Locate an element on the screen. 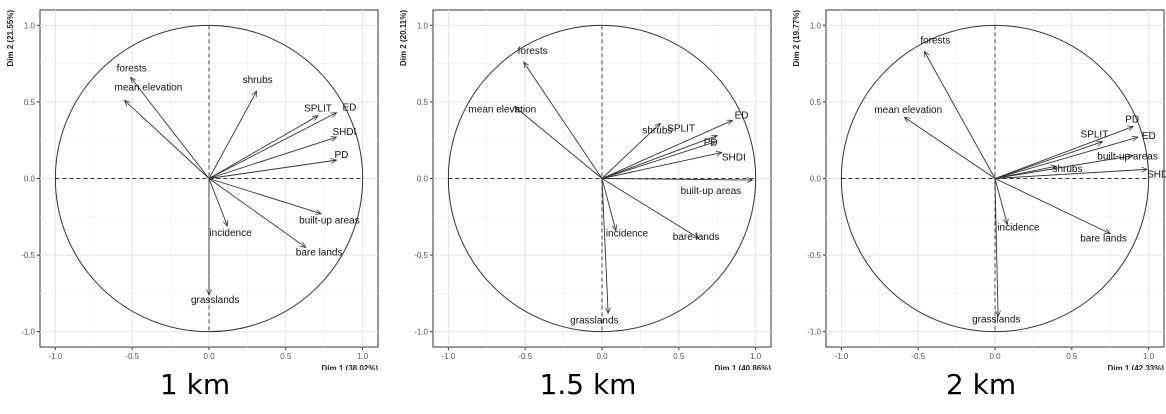 The height and width of the screenshot is (414, 1166). y-axis-title: Dim 2 (20.11%) is located at coordinates (403, 38).